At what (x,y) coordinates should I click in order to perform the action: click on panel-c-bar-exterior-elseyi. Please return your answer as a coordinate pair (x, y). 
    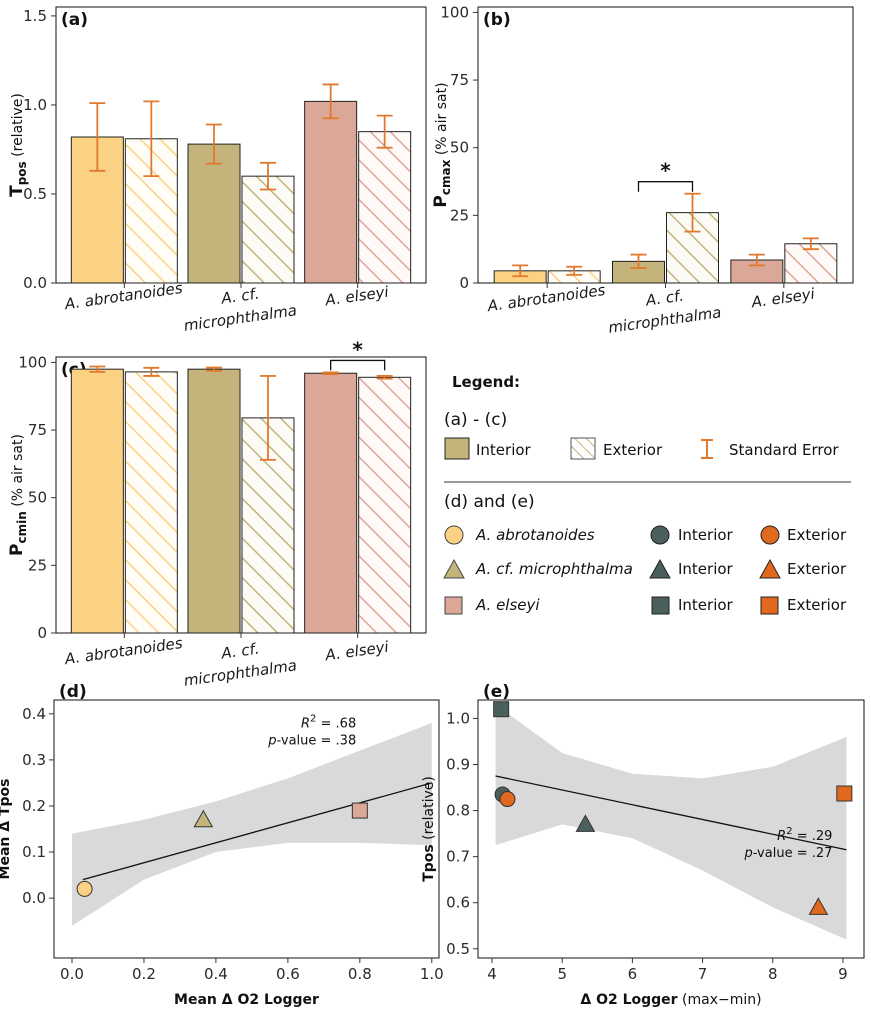
    Looking at the image, I should click on (385, 505).